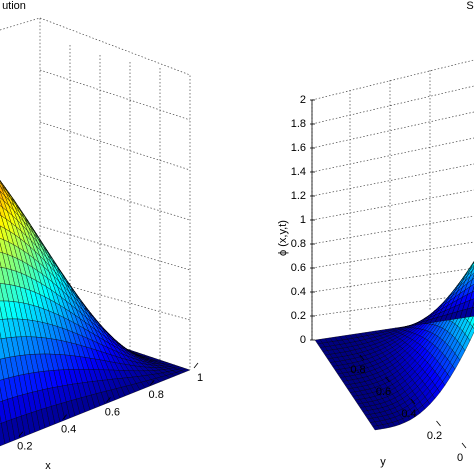 Image resolution: width=474 pixels, height=474 pixels. What do you see at coordinates (298, 268) in the screenshot?
I see `z-tick-label: 0.6` at bounding box center [298, 268].